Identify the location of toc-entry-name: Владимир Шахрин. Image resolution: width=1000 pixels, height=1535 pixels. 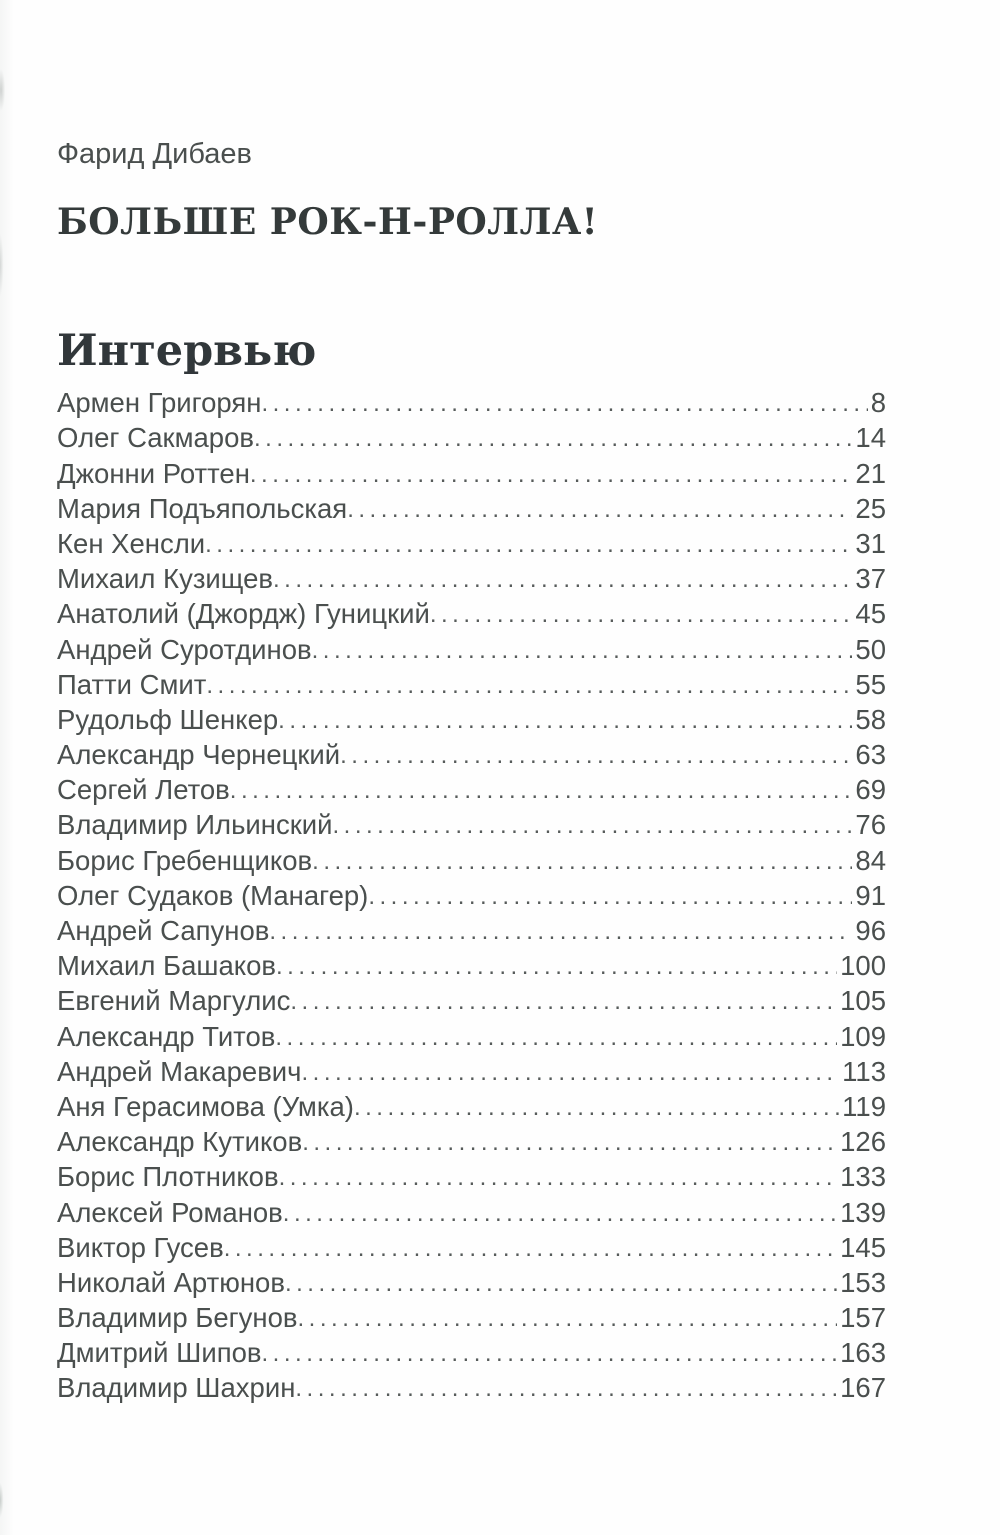
(176, 1388).